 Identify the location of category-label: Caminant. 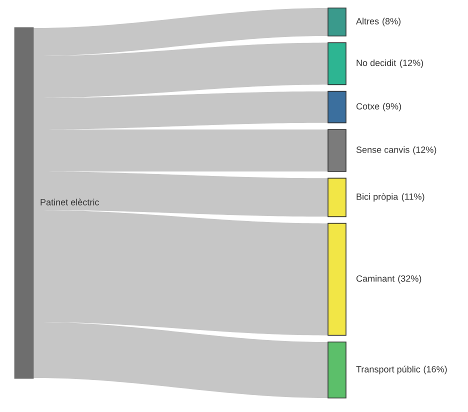
(375, 278).